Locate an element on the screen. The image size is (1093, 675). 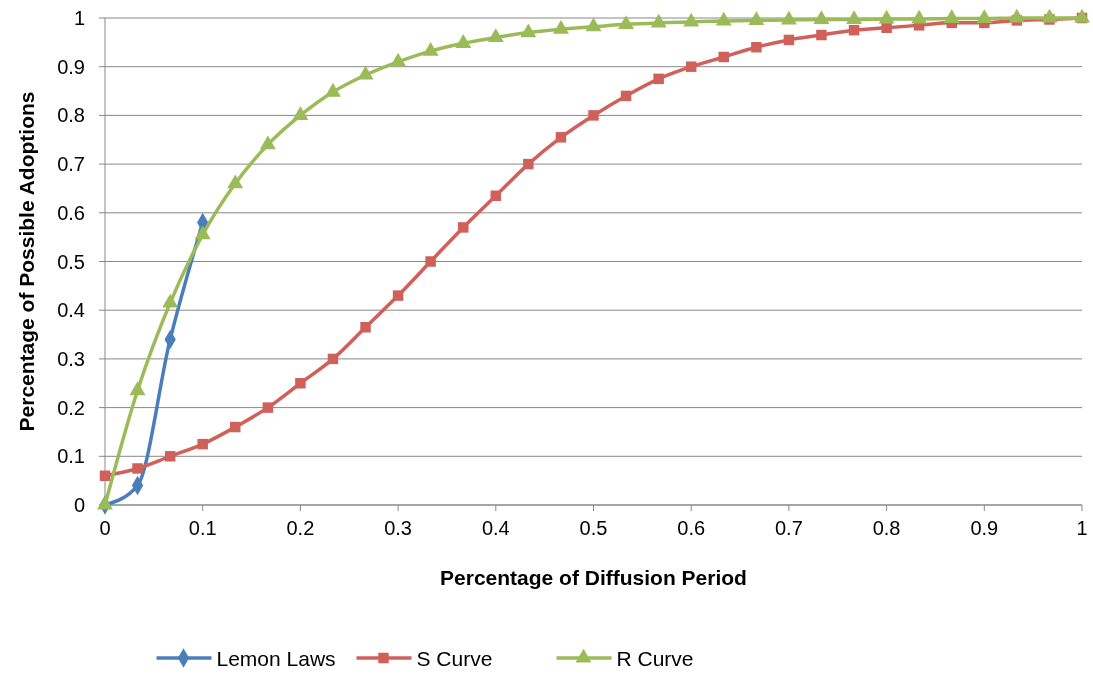
y-tick-label: 0.3 is located at coordinates (71, 358).